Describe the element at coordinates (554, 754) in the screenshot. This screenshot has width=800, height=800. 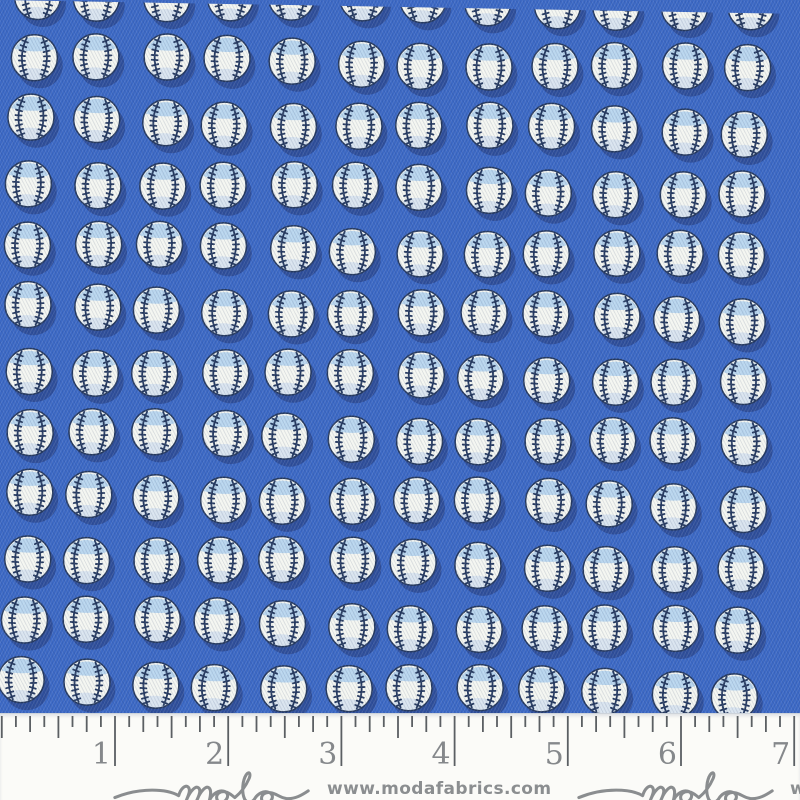
I see `ruler-number: 5` at that location.